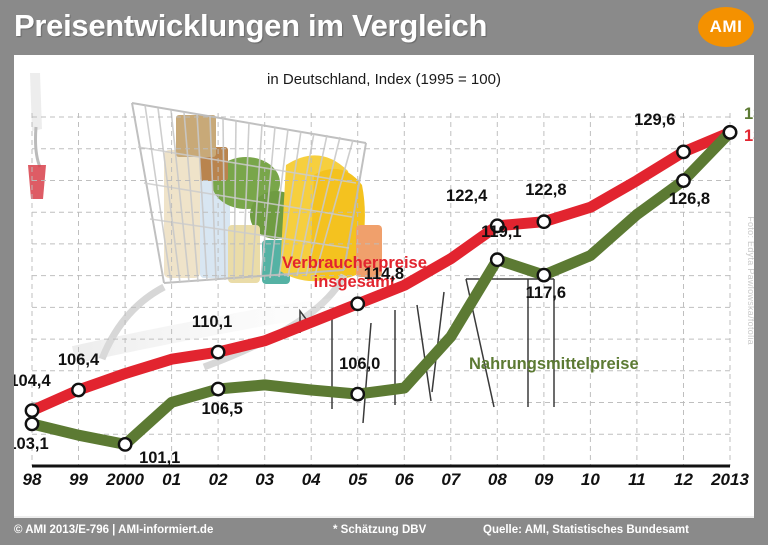  Describe the element at coordinates (114, 530) in the screenshot. I see `footer-copyright: © AMI 2013/E-796 | AMI-informiert.de` at that location.